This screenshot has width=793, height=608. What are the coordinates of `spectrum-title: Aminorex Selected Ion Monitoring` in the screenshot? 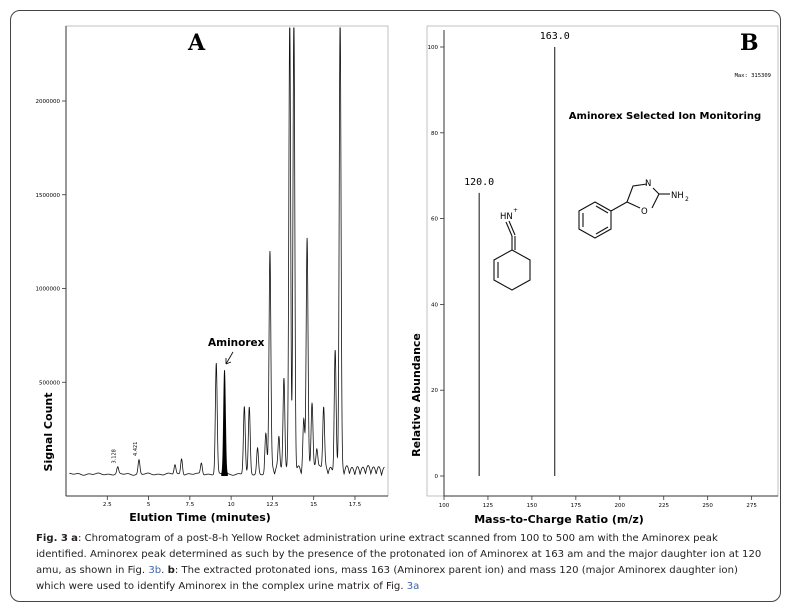 It's located at (665, 116).